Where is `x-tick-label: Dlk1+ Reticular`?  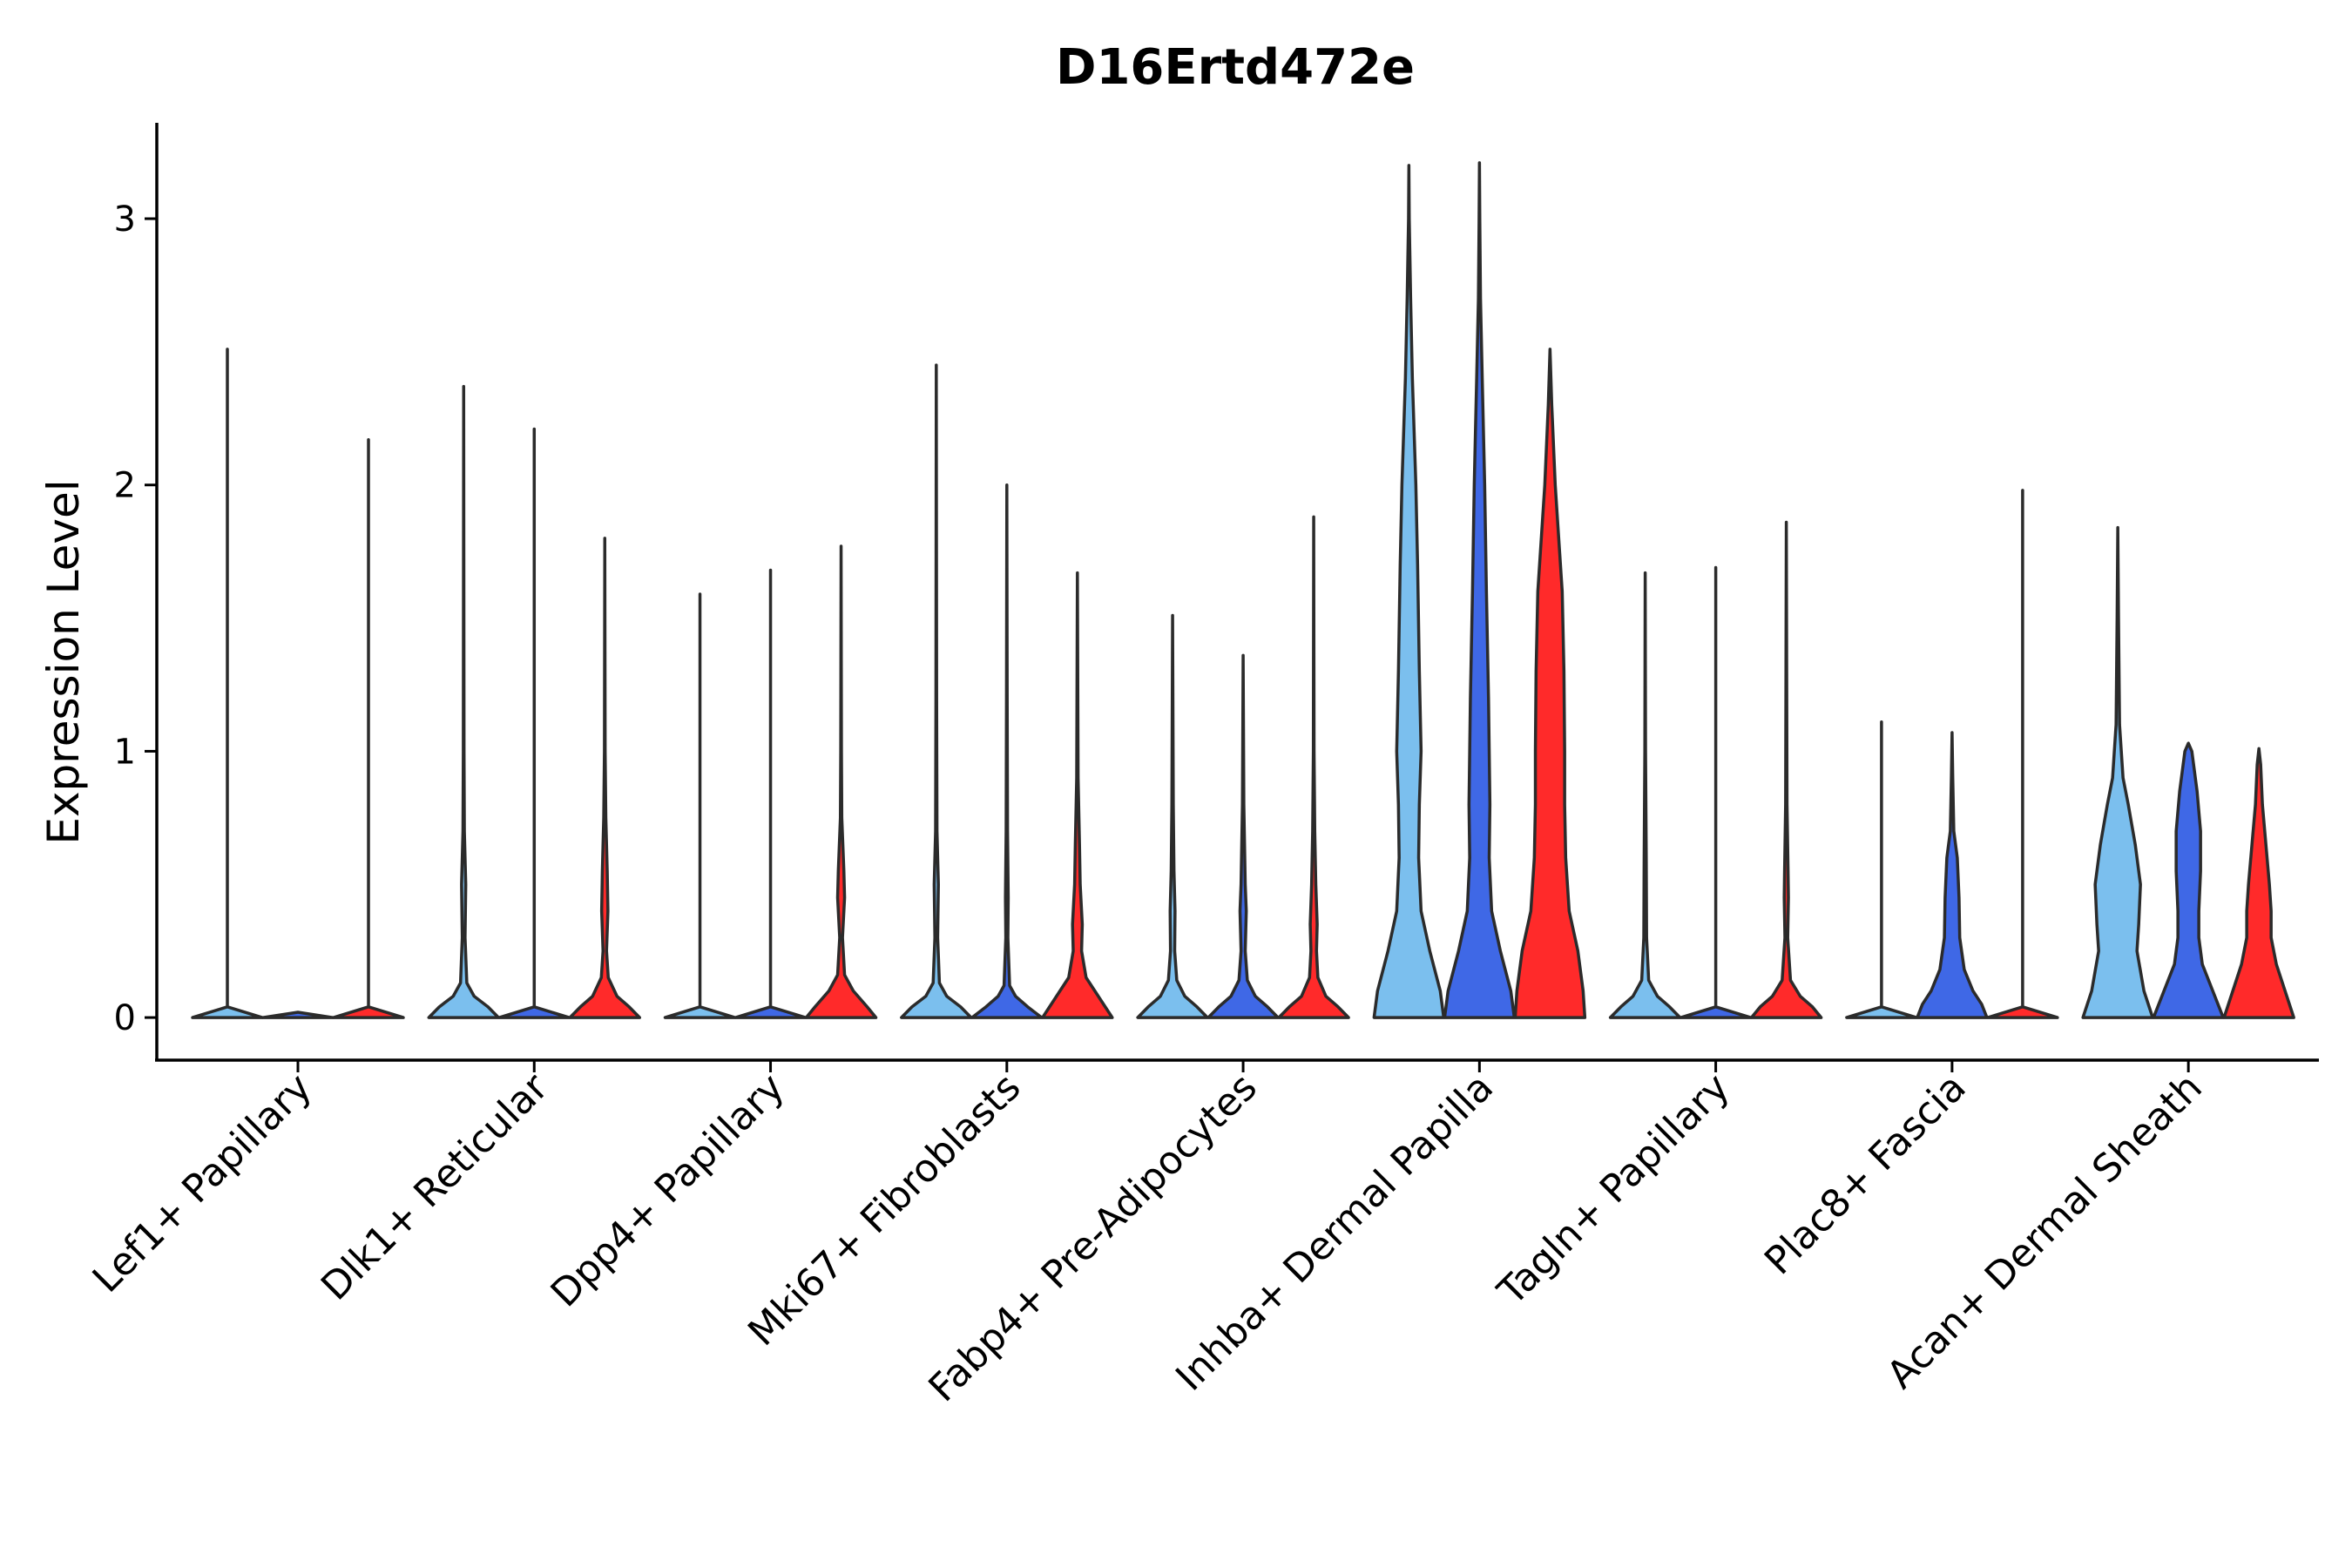 x-tick-label: Dlk1+ Reticular is located at coordinates (435, 1186).